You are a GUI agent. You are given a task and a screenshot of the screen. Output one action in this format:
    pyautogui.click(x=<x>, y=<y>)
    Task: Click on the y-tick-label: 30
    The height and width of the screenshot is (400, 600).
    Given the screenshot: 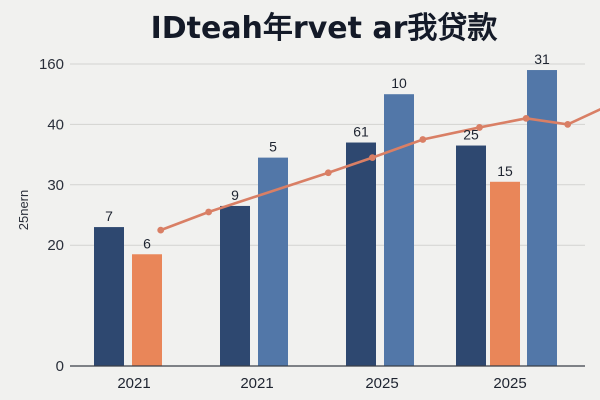 What is the action you would take?
    pyautogui.click(x=55, y=185)
    